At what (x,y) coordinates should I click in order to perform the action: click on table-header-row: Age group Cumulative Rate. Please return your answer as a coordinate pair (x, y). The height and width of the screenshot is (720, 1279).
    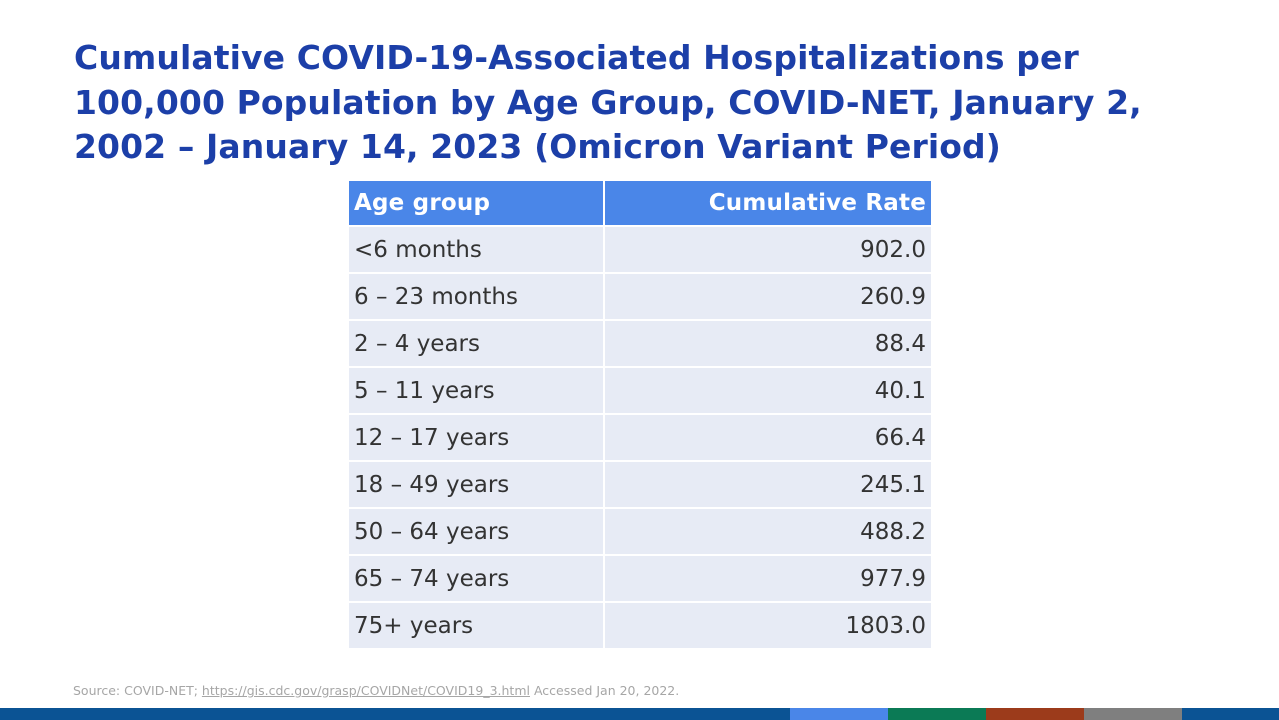
    Looking at the image, I should click on (640, 204).